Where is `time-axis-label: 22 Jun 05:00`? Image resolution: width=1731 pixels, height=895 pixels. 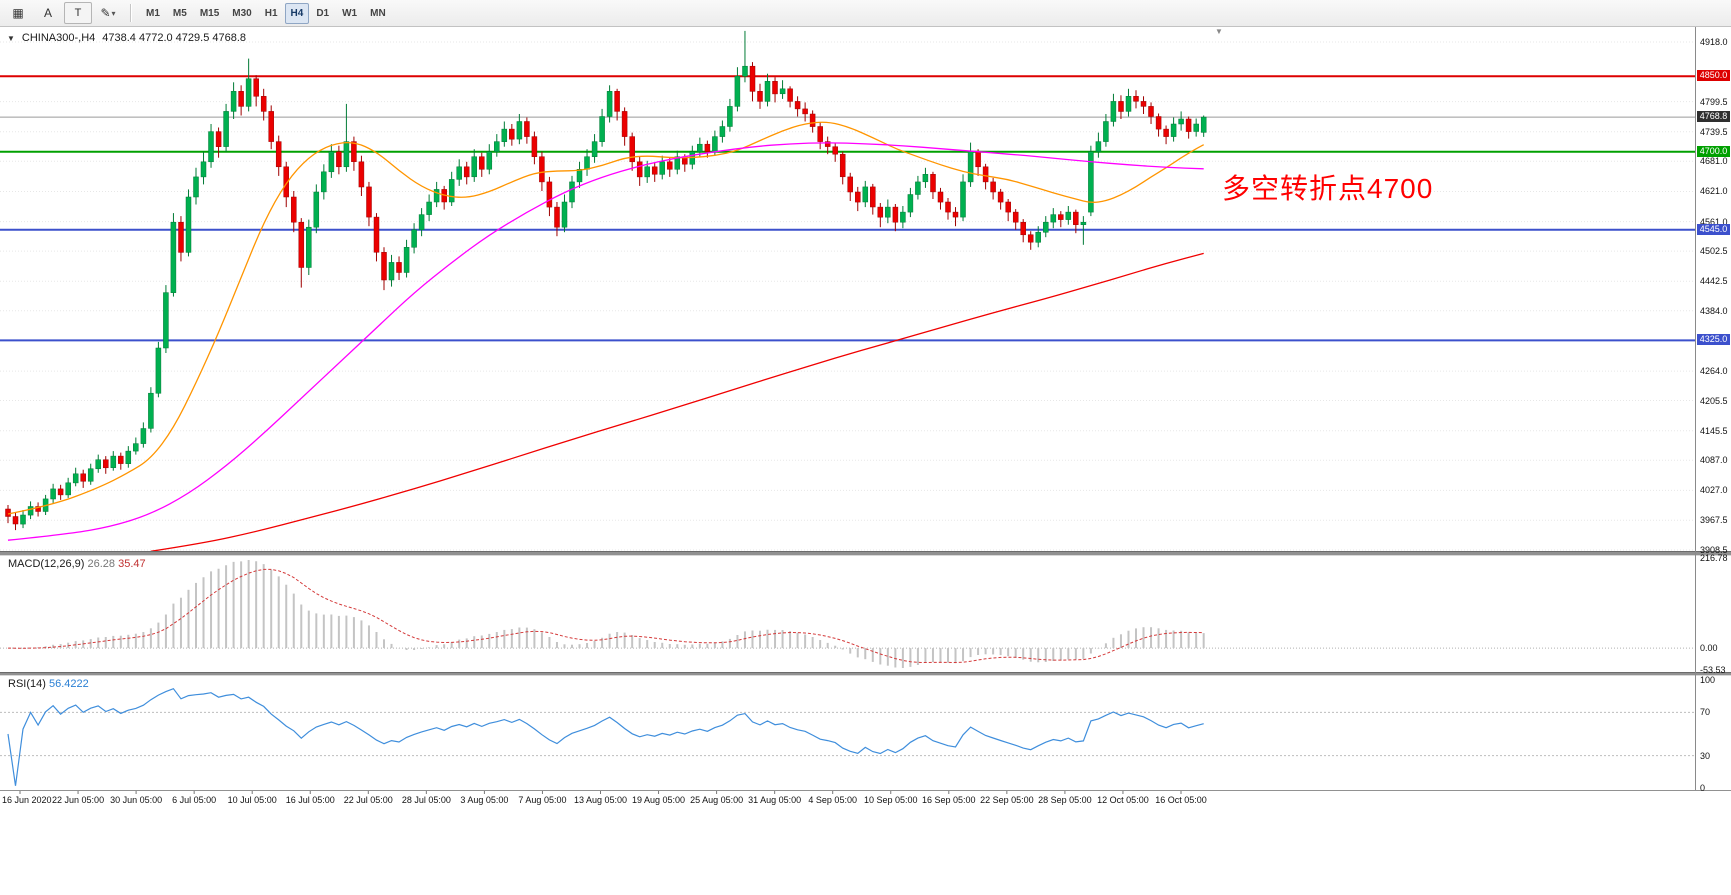 time-axis-label: 22 Jun 05:00 is located at coordinates (78, 800).